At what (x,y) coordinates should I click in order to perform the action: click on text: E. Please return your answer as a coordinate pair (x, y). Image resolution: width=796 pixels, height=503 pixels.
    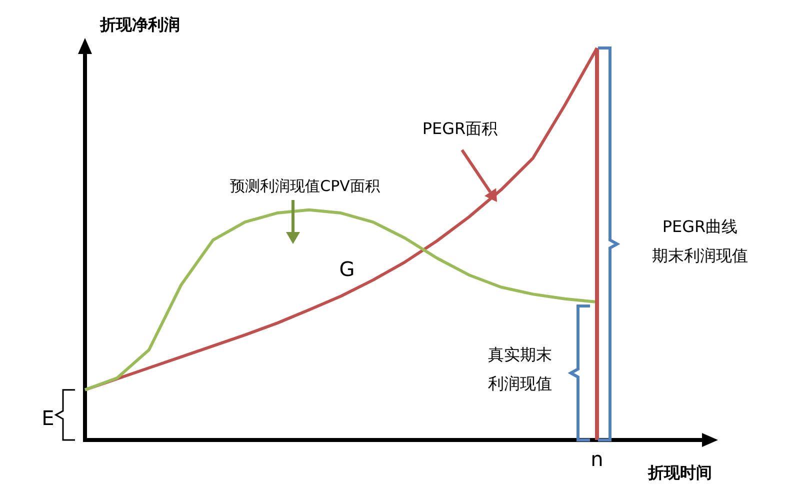
    Looking at the image, I should click on (48, 418).